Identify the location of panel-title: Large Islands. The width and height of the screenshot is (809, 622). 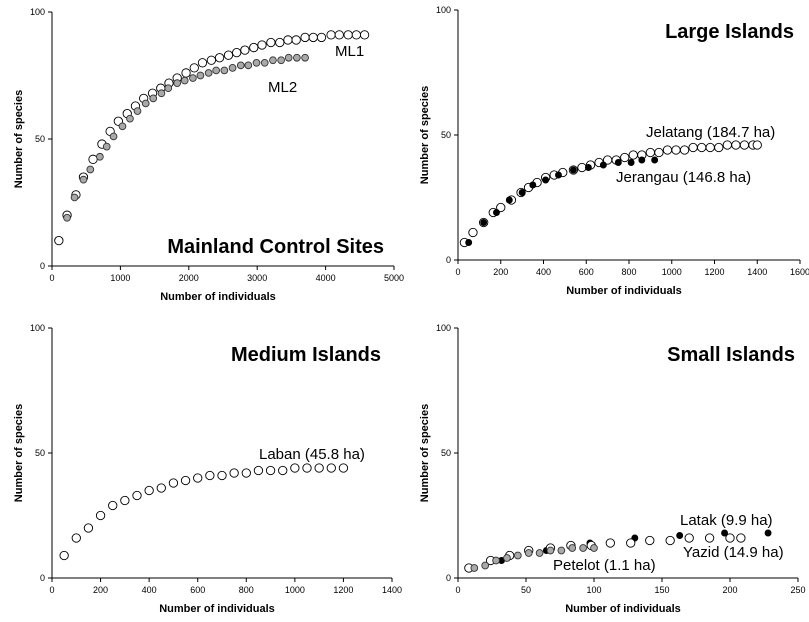
(729, 32).